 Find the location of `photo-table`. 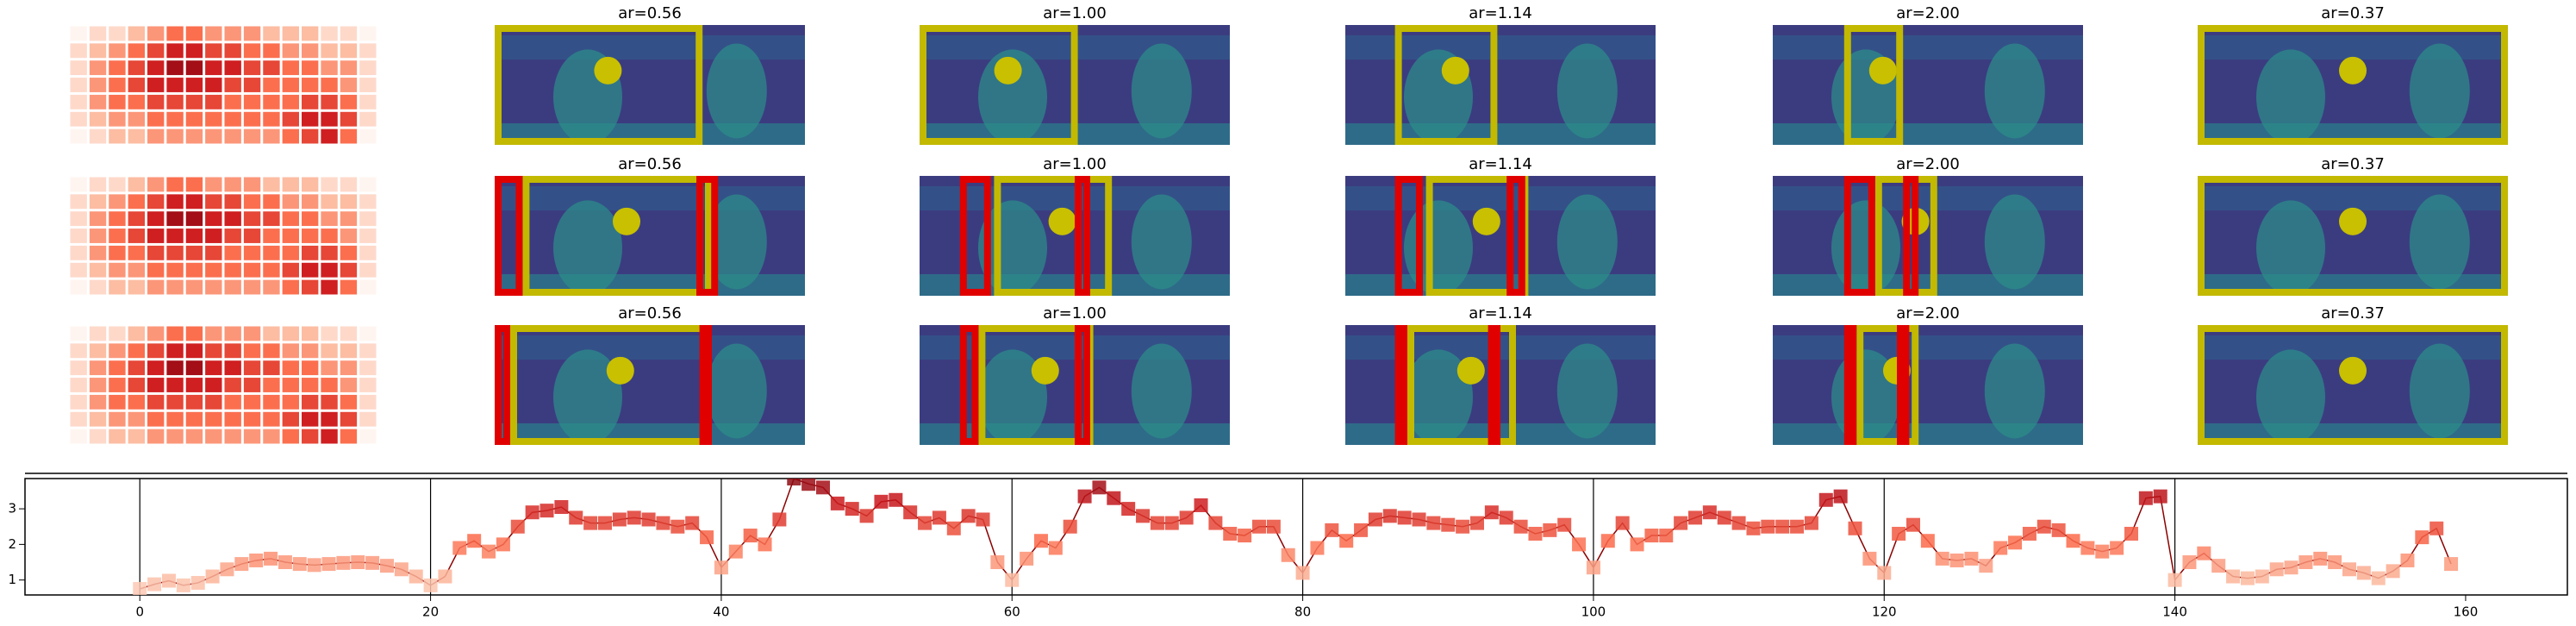

photo-table is located at coordinates (1928, 134).